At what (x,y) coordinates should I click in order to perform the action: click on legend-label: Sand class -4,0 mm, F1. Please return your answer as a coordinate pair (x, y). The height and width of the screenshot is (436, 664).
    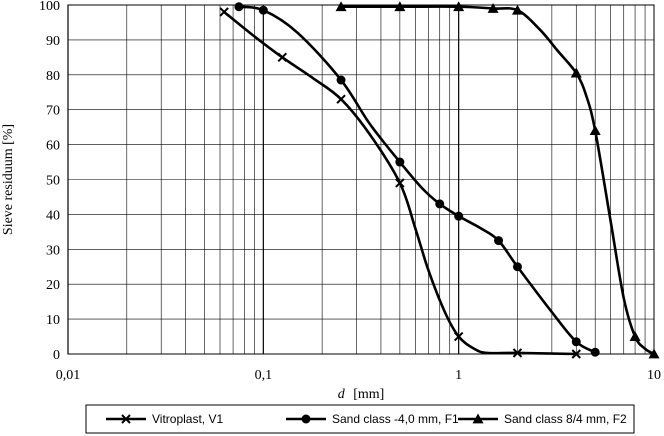
    Looking at the image, I should click on (395, 419).